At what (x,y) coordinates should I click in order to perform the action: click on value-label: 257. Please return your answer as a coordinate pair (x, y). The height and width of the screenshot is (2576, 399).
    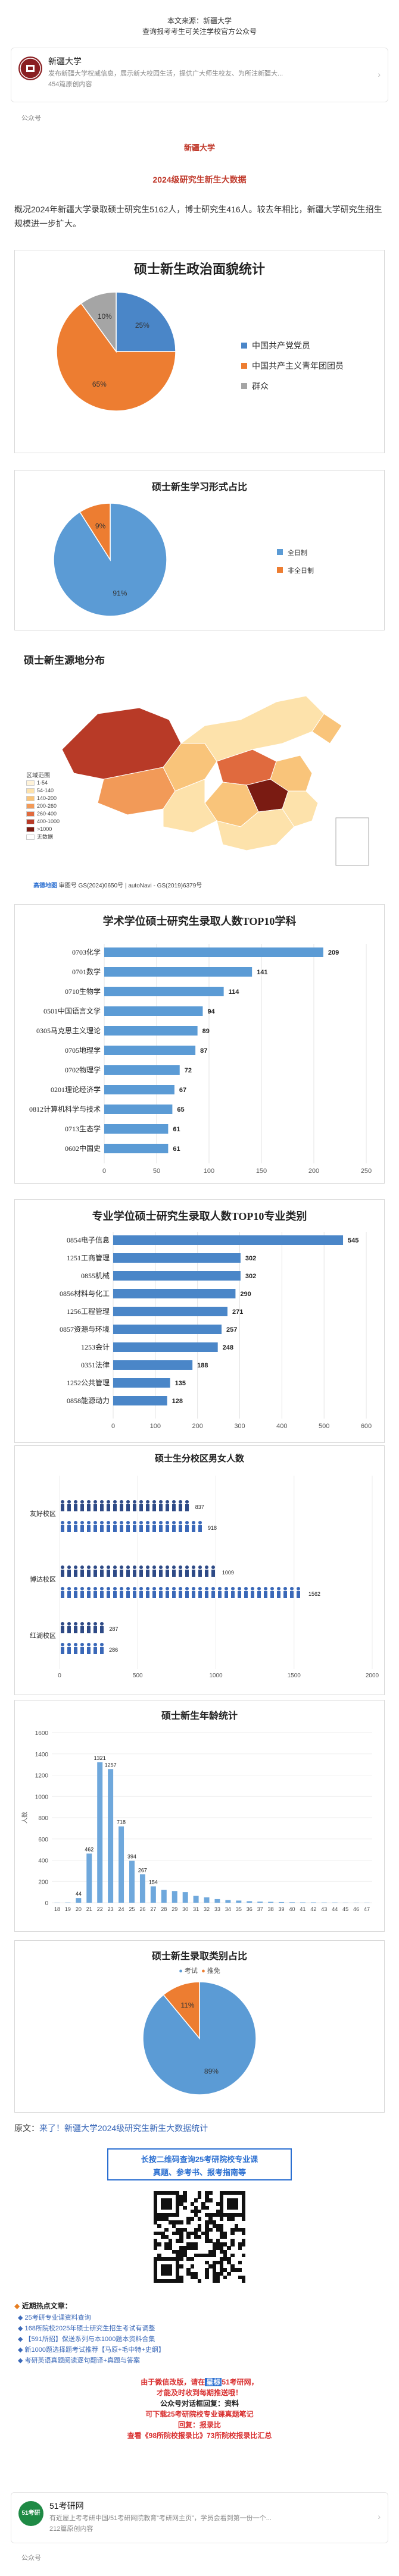
    Looking at the image, I should click on (231, 1330).